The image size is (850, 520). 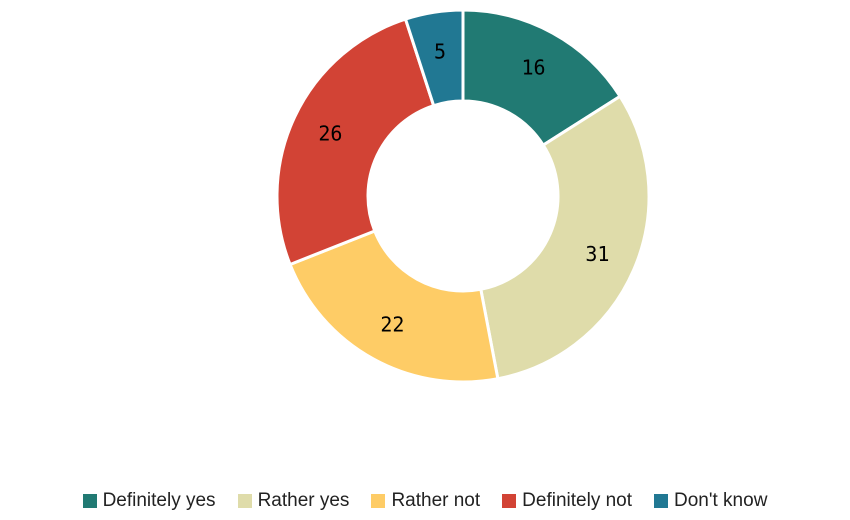 I want to click on legend-item: Rather yes, so click(x=293, y=501).